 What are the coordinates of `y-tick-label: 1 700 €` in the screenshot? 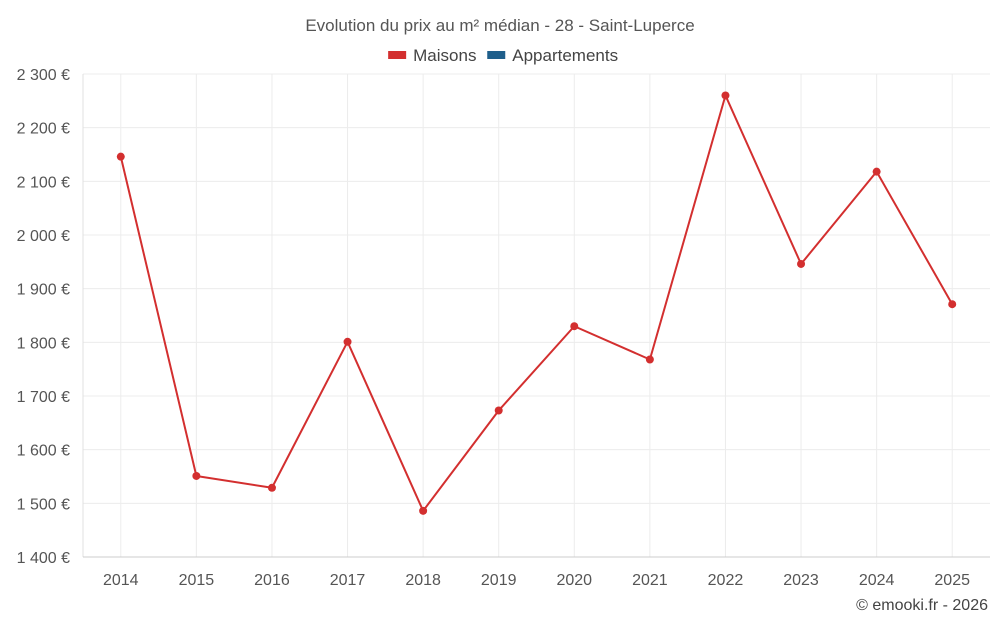 It's located at (43, 397).